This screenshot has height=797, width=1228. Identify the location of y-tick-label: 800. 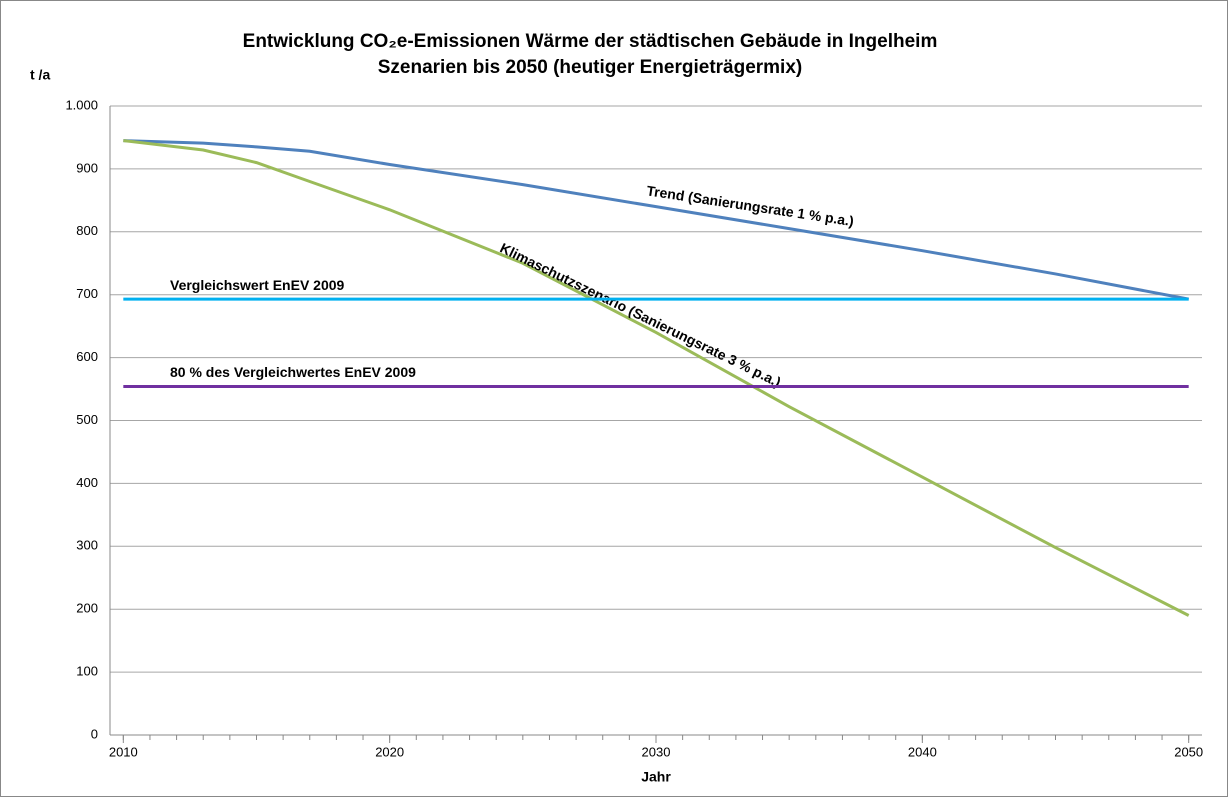
(87, 230).